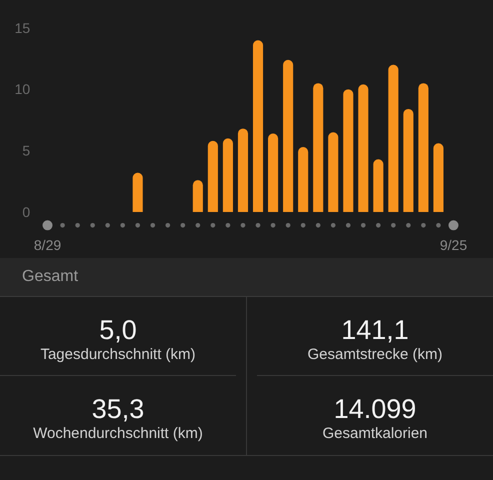 The image size is (493, 480). What do you see at coordinates (118, 409) in the screenshot?
I see `text: 35,3` at bounding box center [118, 409].